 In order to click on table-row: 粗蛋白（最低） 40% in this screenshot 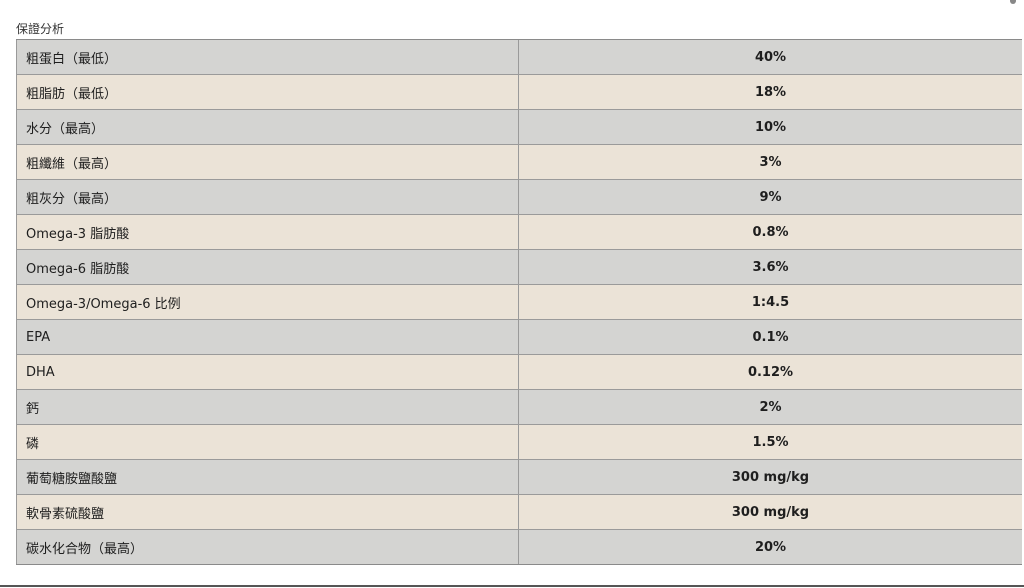, I will do `click(519, 57)`.